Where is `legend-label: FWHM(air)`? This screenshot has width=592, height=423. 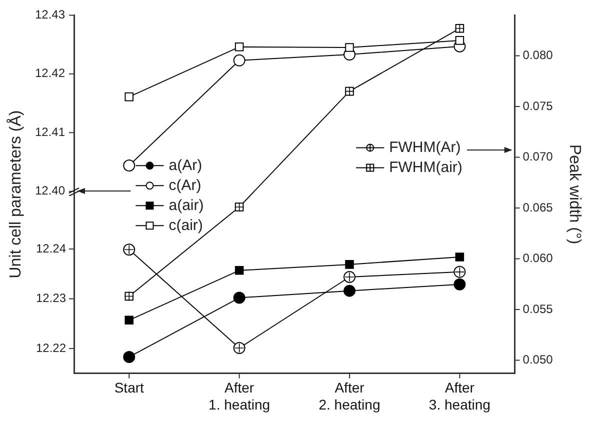 legend-label: FWHM(air) is located at coordinates (425, 167).